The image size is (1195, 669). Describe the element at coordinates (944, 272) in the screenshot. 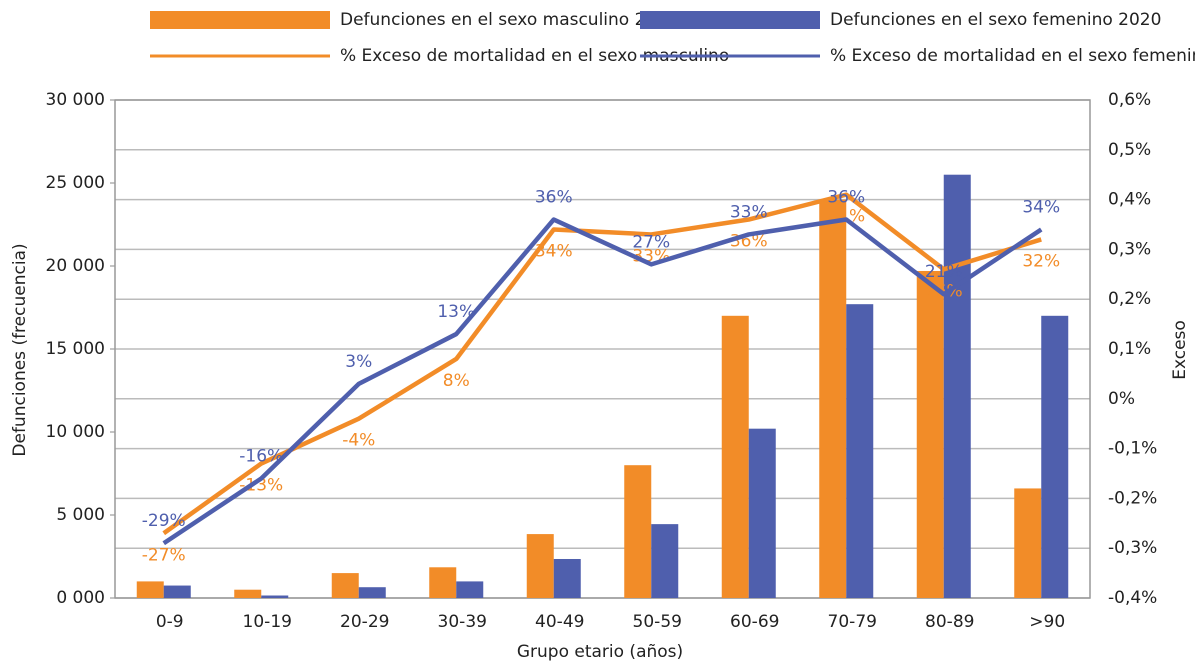

I see `data-label: 21%` at that location.